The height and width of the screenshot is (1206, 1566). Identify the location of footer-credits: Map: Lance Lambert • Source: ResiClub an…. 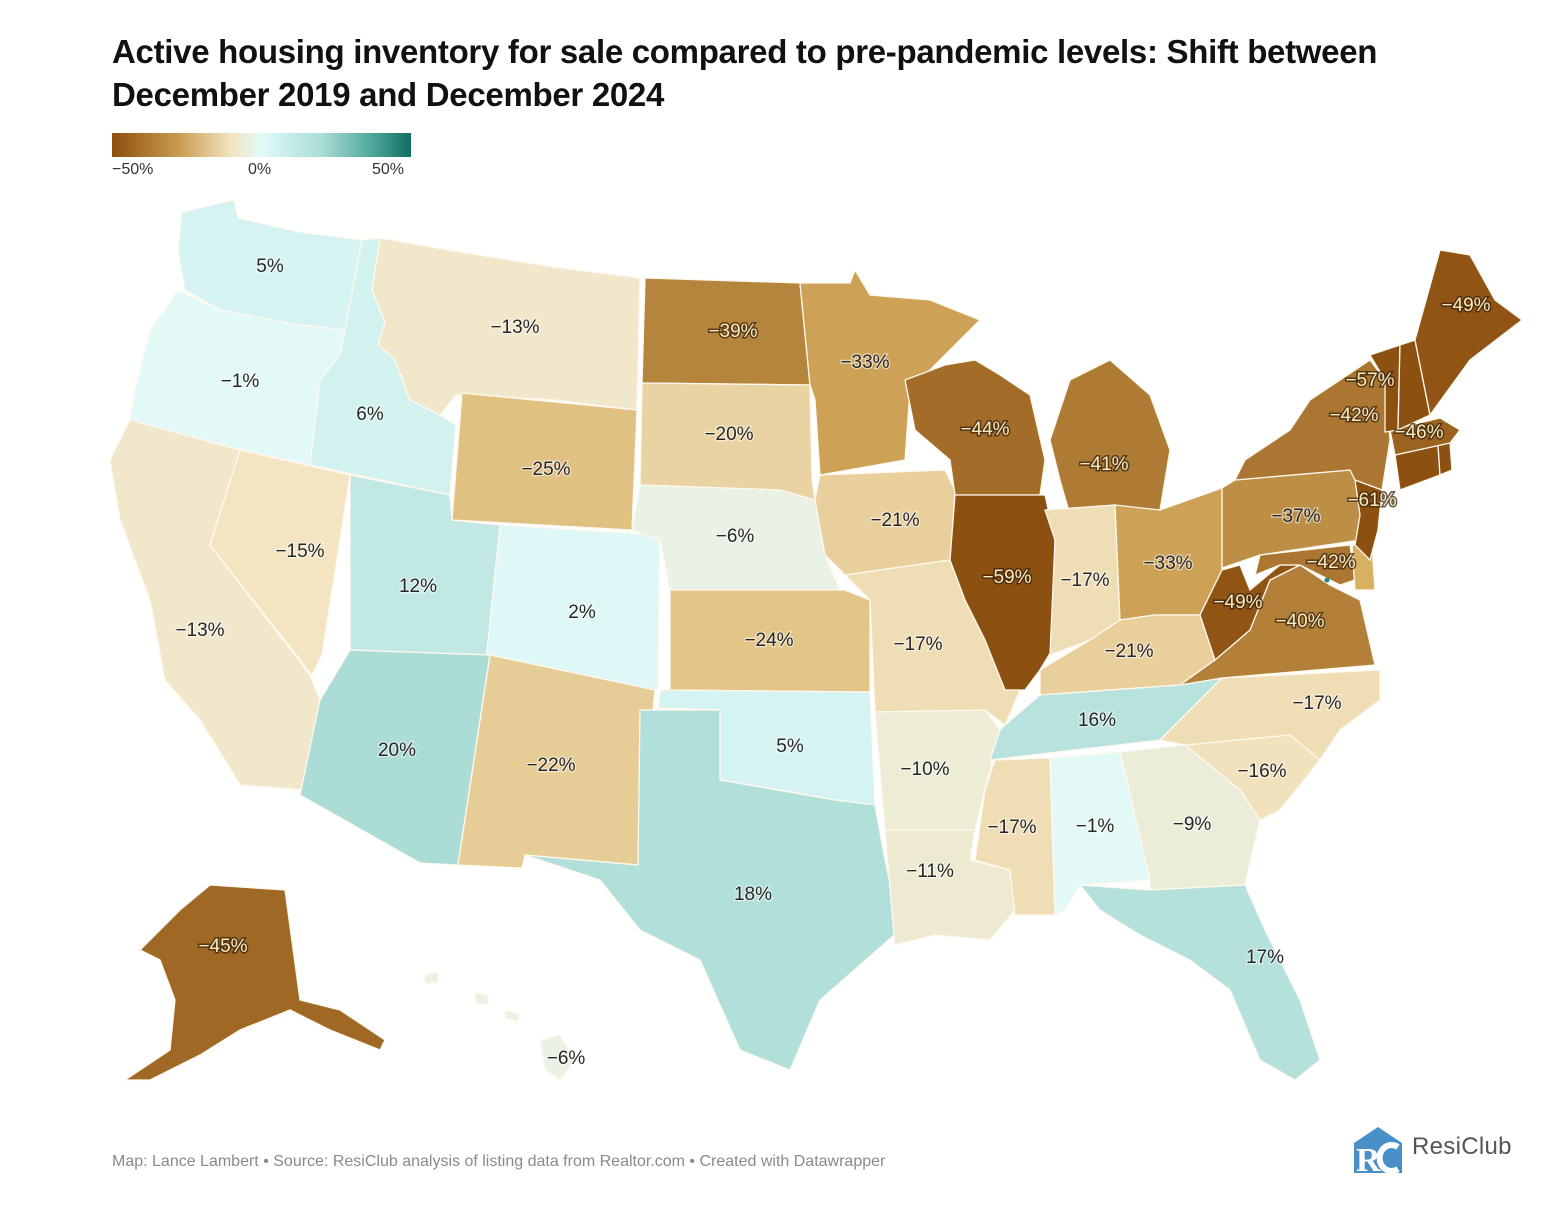
(499, 1161).